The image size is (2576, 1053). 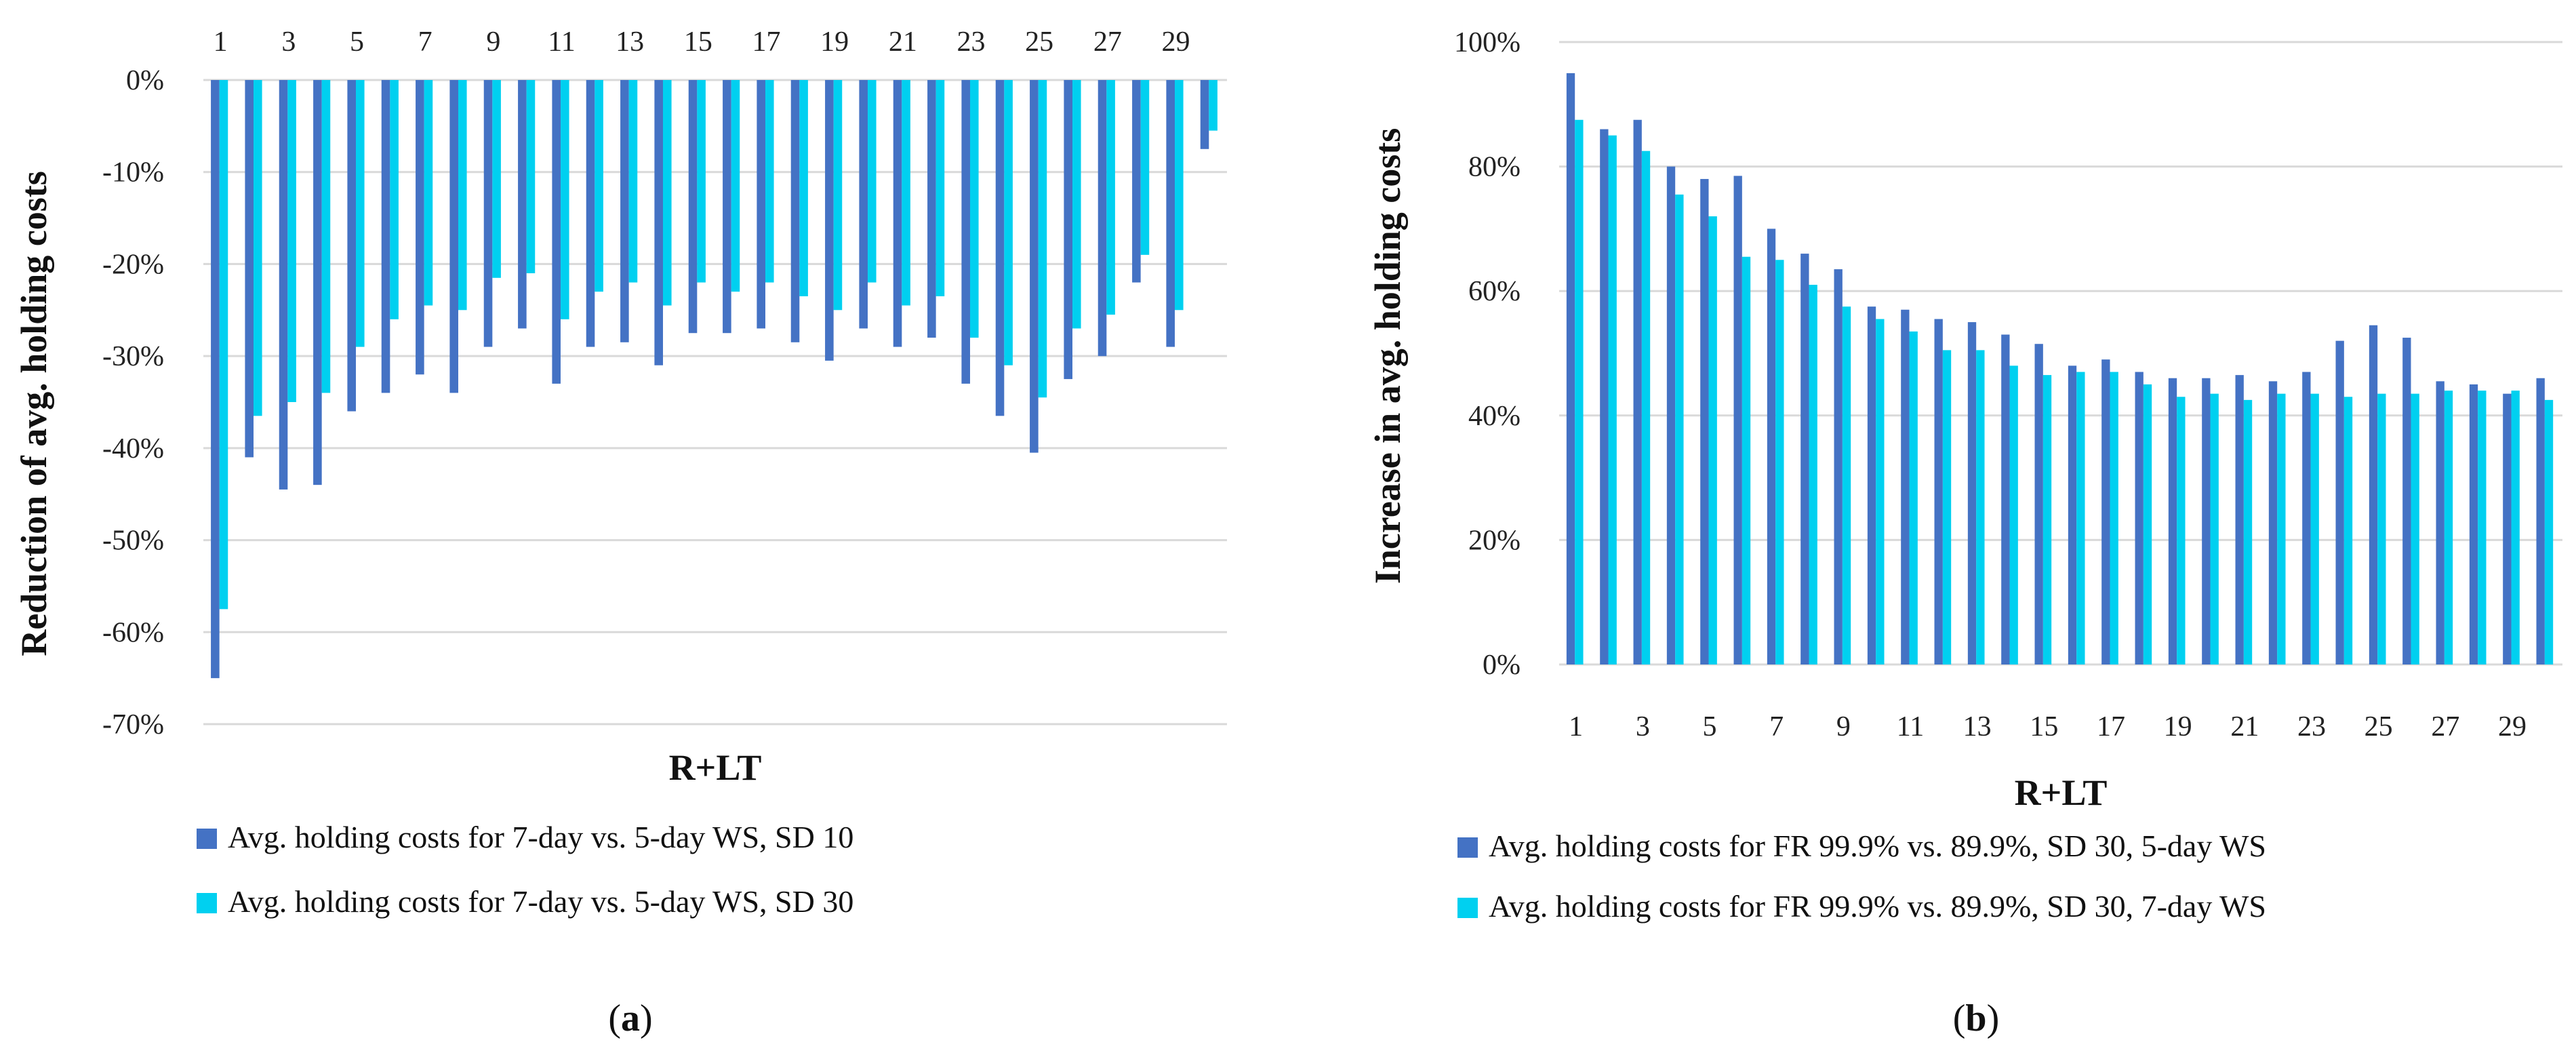 I want to click on y-tick-label: -10%, so click(x=133, y=172).